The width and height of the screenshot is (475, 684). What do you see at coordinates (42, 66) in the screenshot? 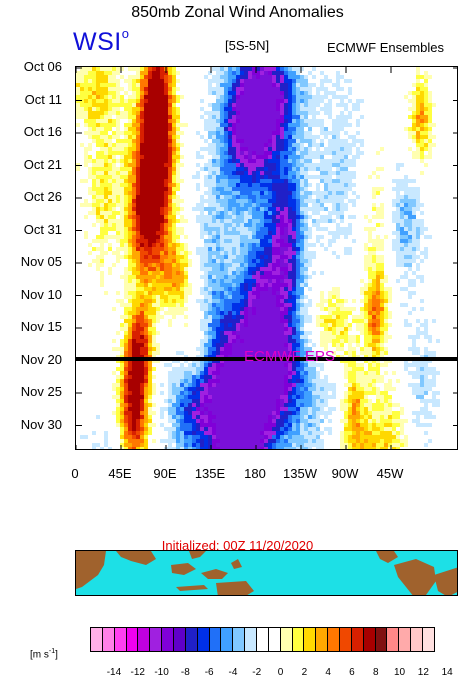
I see `y-tick-label: Oct 06` at bounding box center [42, 66].